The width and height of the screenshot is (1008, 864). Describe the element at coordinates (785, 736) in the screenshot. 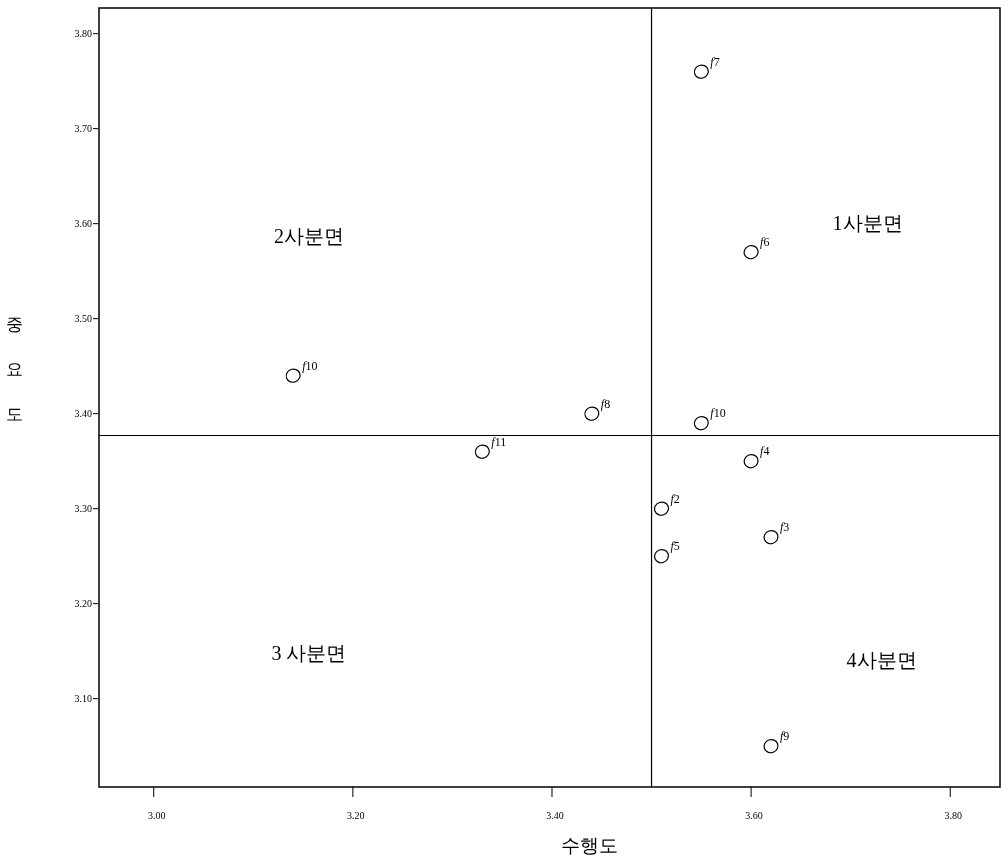

I see `data-label: f9` at that location.